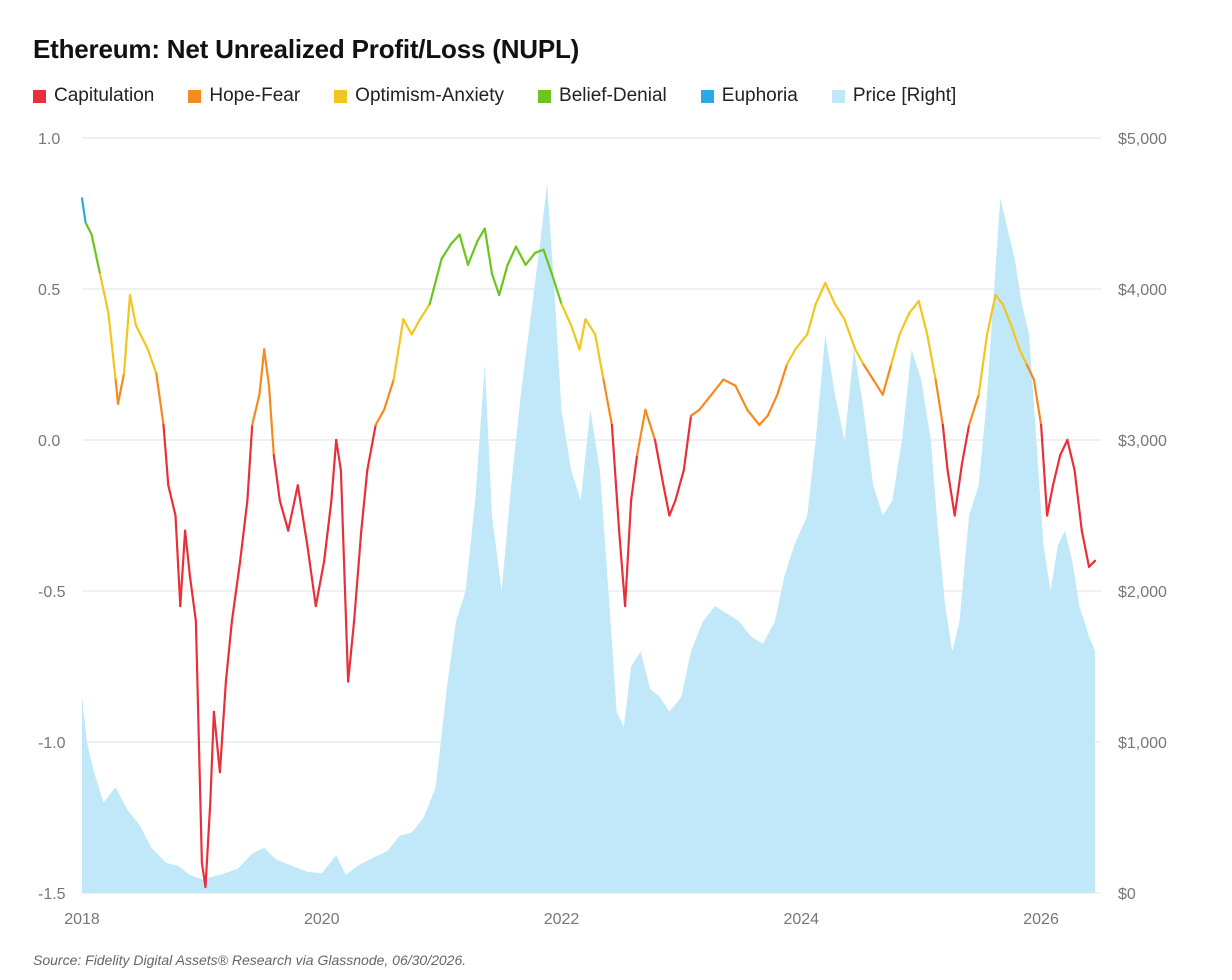 This screenshot has width=1232, height=980. I want to click on x-tick-label: 2026, so click(1041, 919).